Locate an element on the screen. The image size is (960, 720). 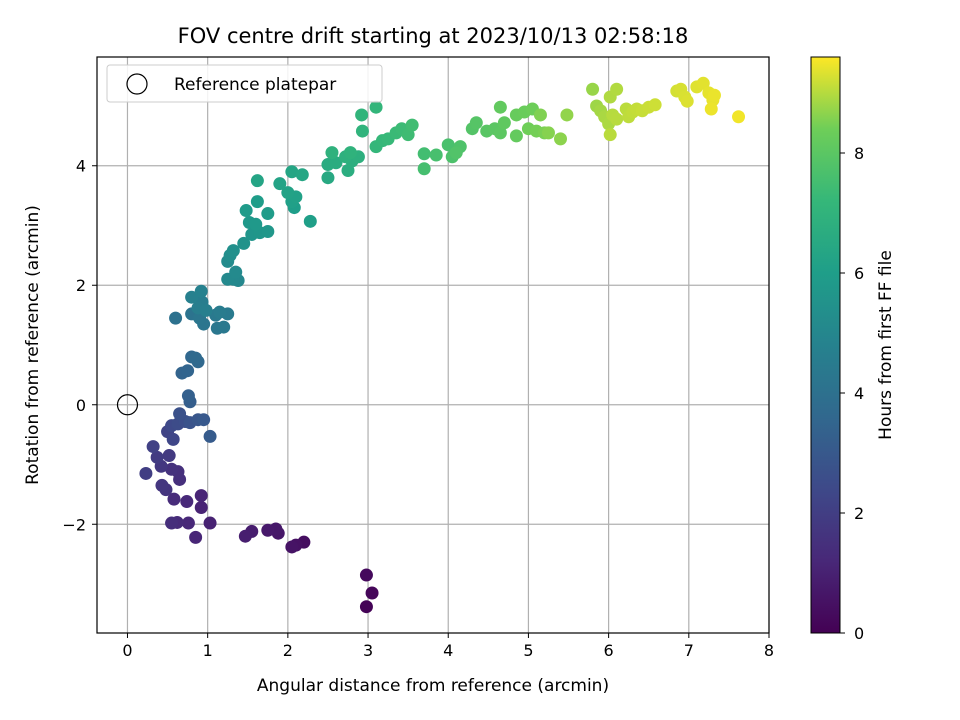
x-tick-label: 1 is located at coordinates (208, 650).